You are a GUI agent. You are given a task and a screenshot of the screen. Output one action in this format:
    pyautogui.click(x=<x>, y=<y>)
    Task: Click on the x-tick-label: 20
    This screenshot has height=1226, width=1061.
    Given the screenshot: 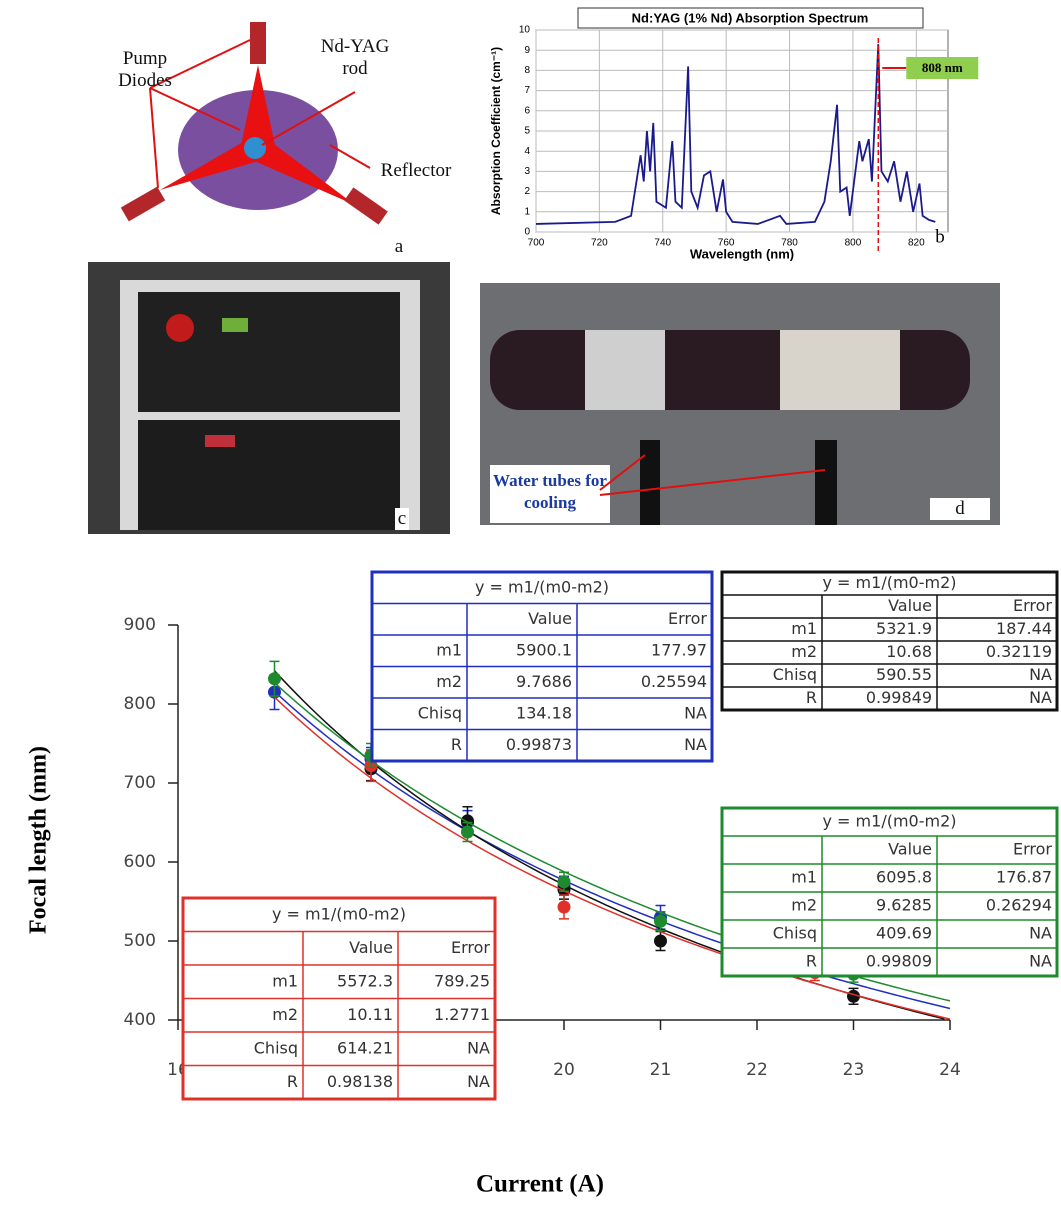 What is the action you would take?
    pyautogui.click(x=564, y=1070)
    